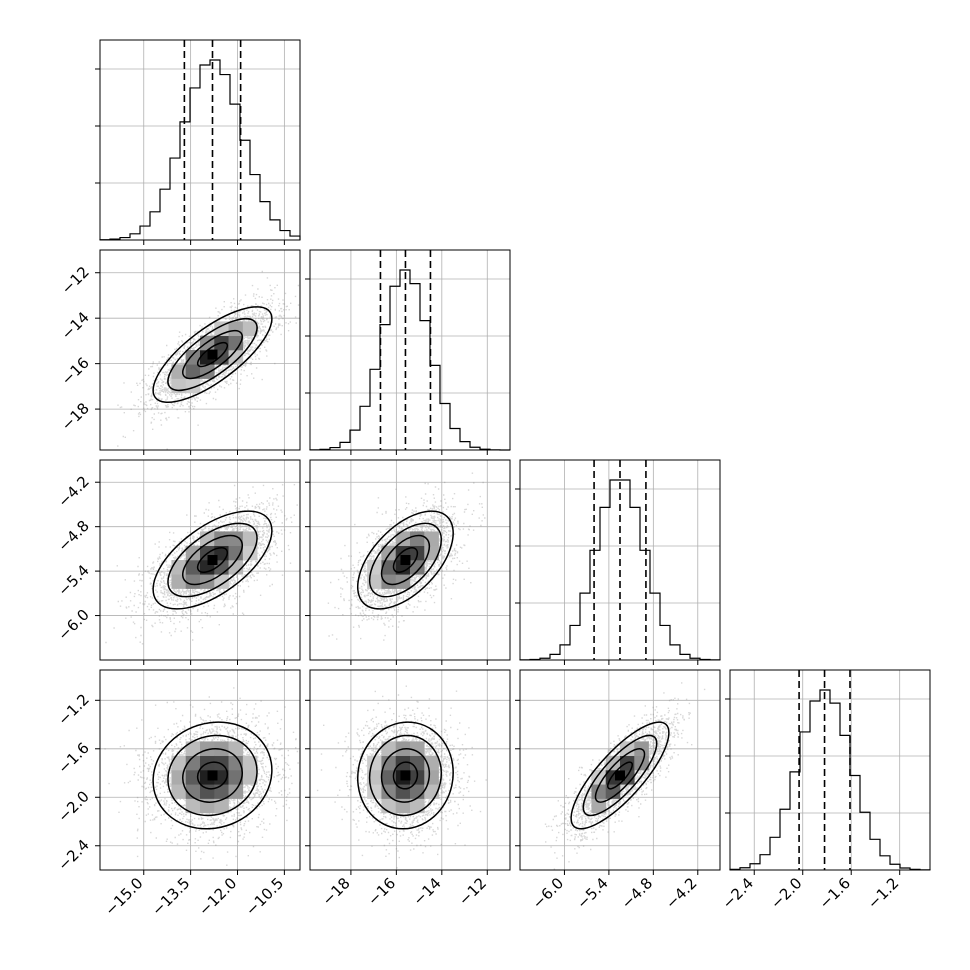 The width and height of the screenshot is (970, 970). Describe the element at coordinates (637, 893) in the screenshot. I see `x-tick-label-3-3: −4.8` at that location.